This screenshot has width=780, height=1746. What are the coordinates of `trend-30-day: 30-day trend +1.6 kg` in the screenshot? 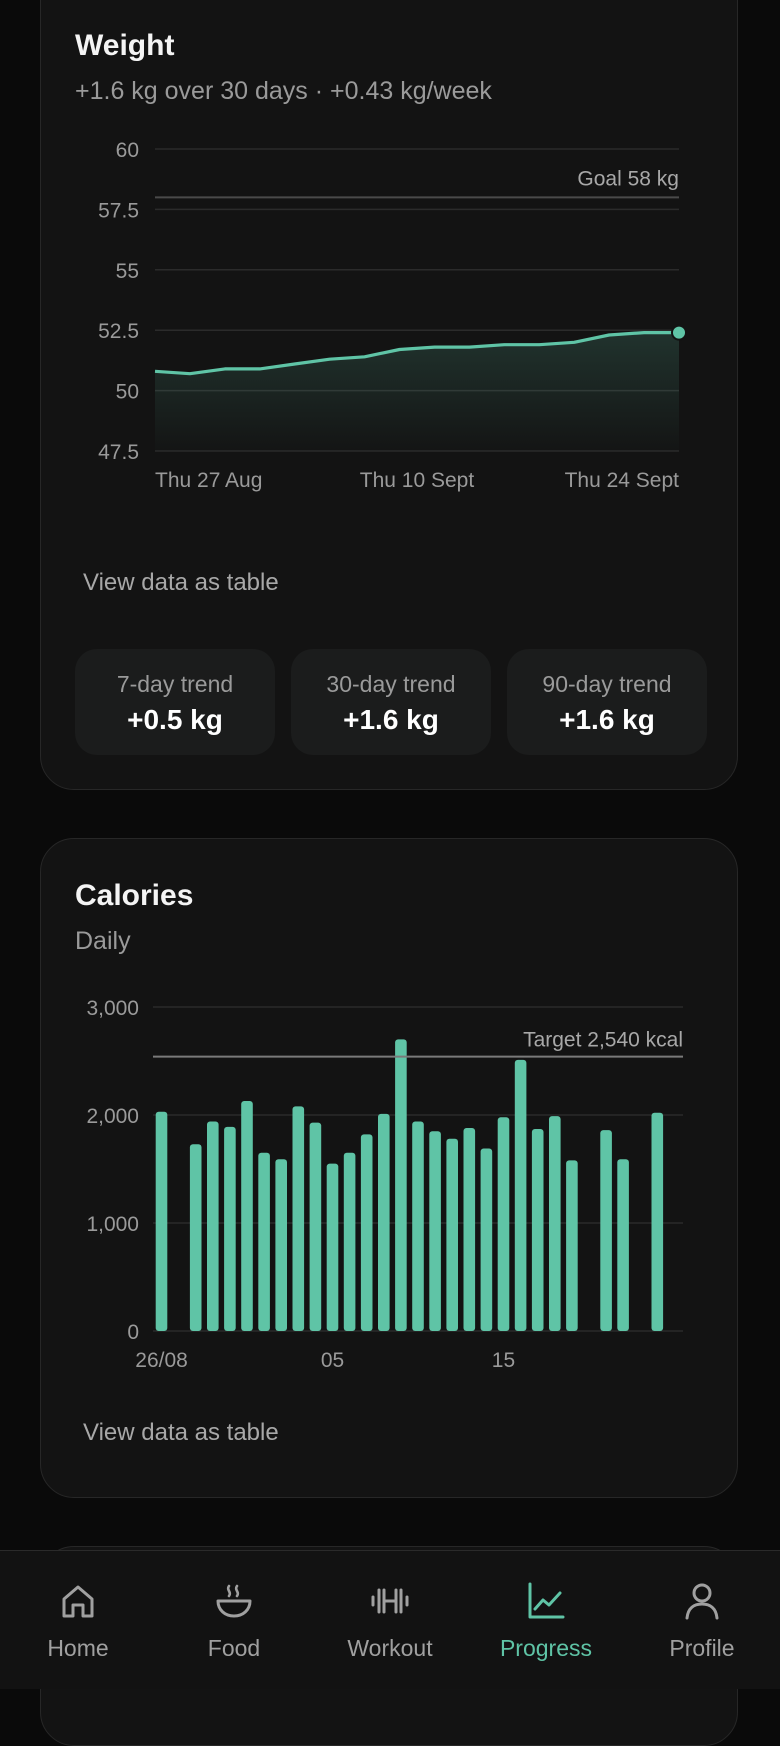 It's located at (391, 702).